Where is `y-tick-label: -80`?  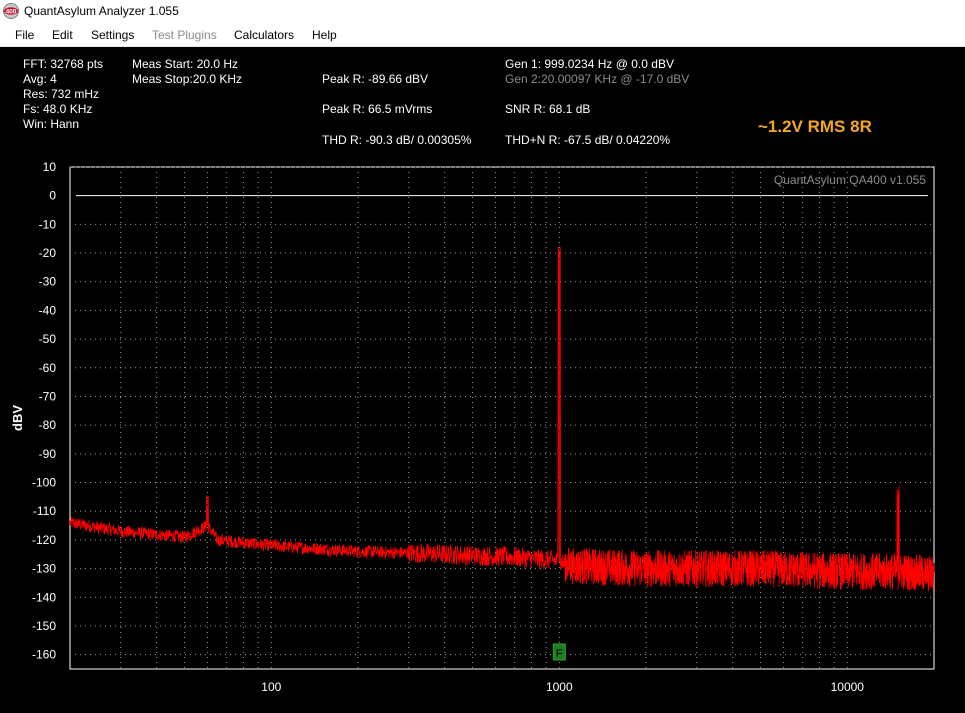 y-tick-label: -80 is located at coordinates (48, 425).